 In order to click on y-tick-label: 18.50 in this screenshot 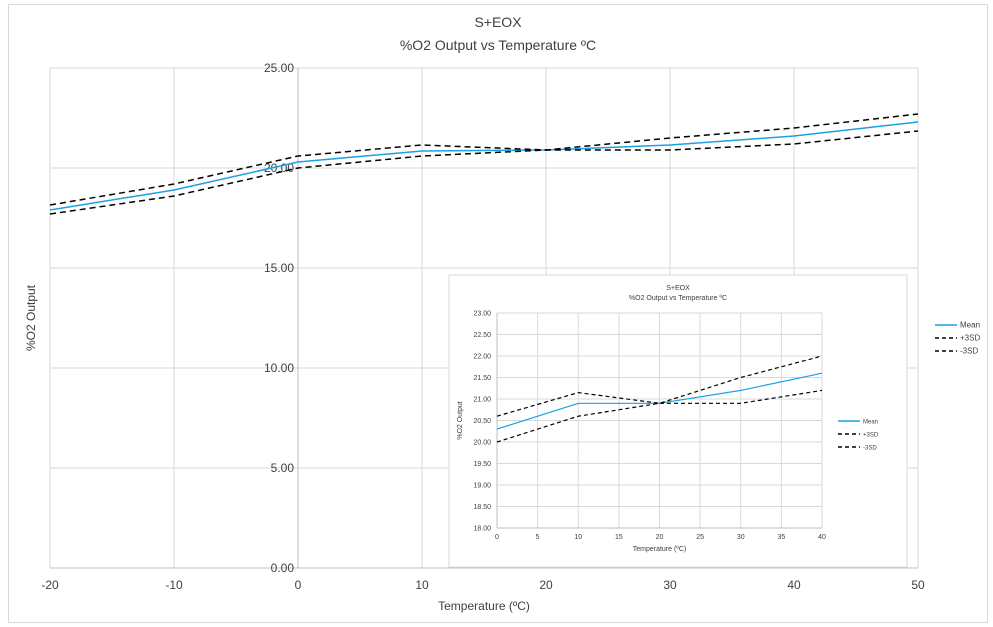, I will do `click(482, 507)`.